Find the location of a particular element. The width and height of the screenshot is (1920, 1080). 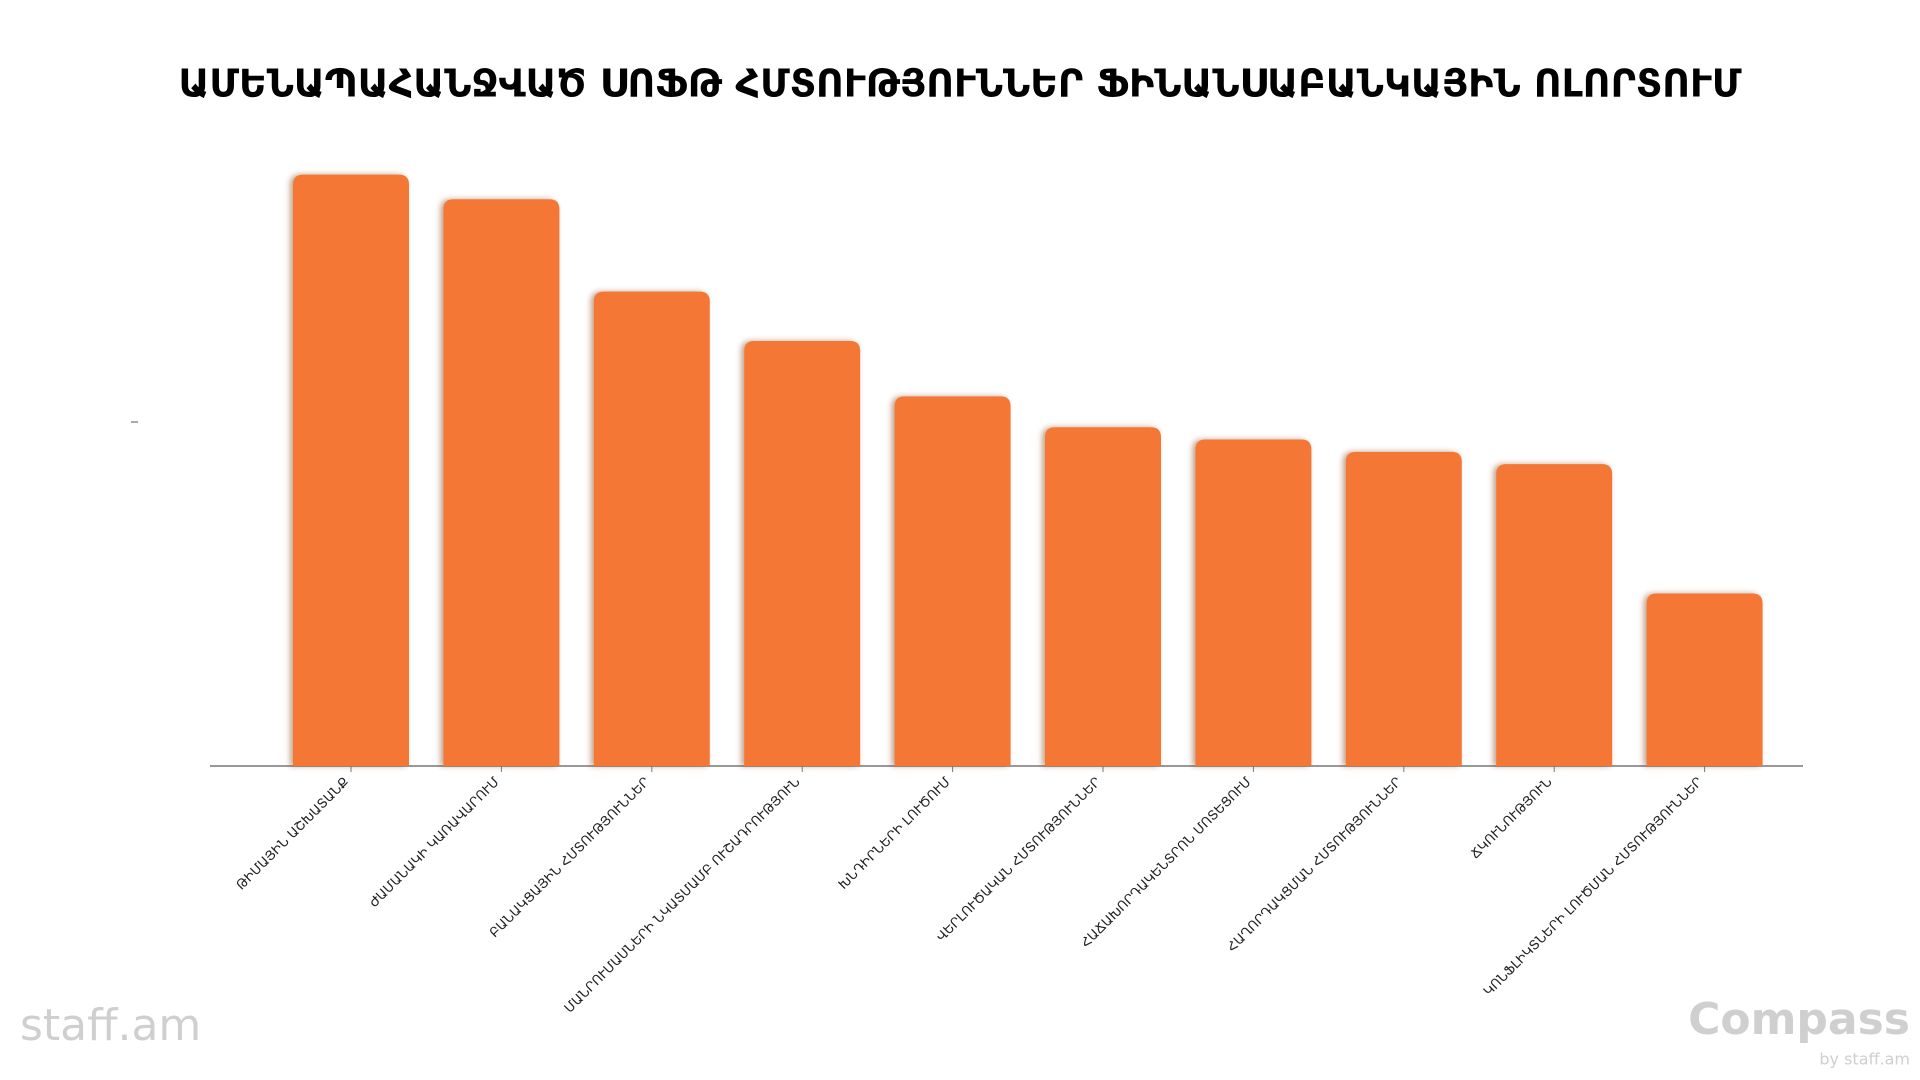

x-tick-label: ԺԱՄԱՆԱԿԻ ԿԱՌԱՎԱՐՈՒՄ is located at coordinates (435, 843).